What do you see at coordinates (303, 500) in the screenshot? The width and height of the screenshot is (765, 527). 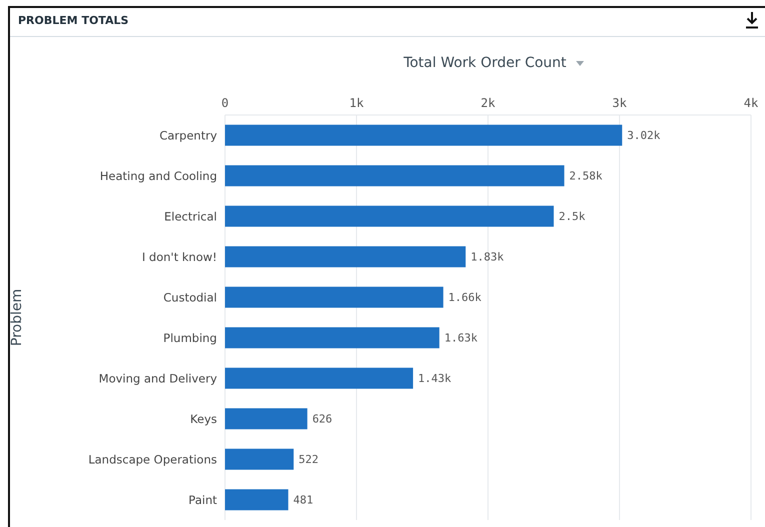 I see `data-label: 481` at bounding box center [303, 500].